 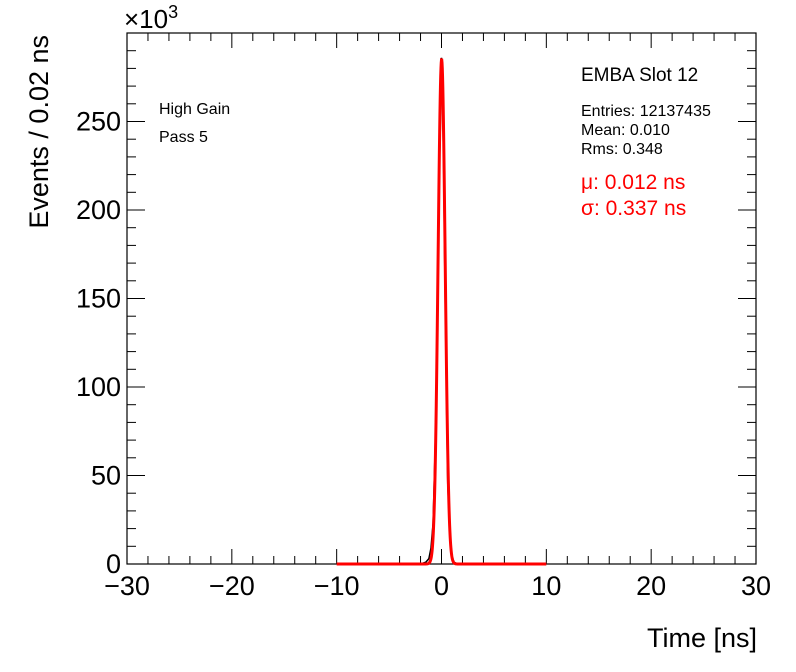 I want to click on x-tick-label: −30, so click(x=127, y=586).